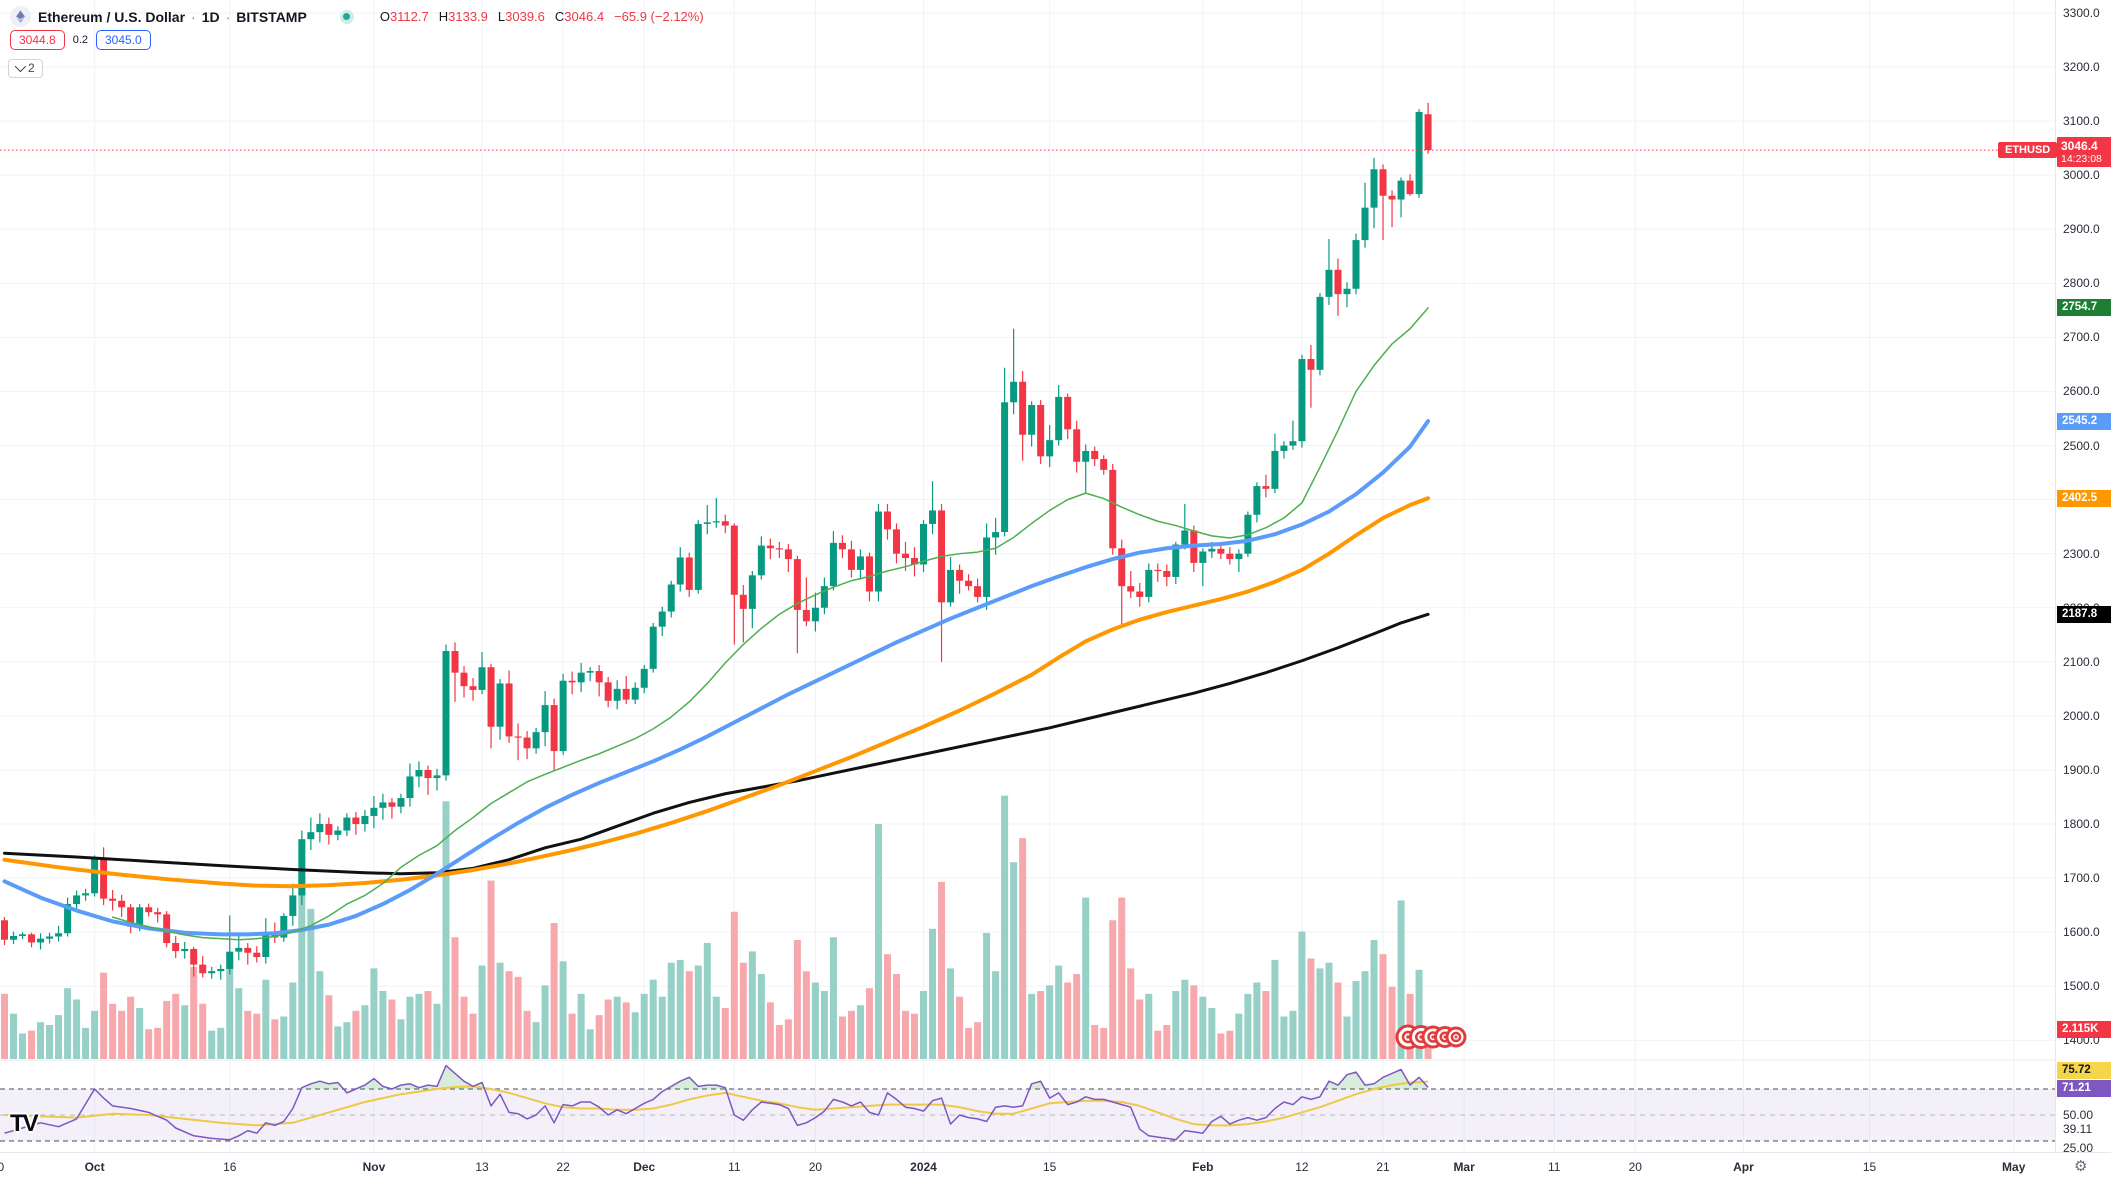 Image resolution: width=2111 pixels, height=1184 pixels. Describe the element at coordinates (271, 16) in the screenshot. I see `exchange-label: BITSTAMP` at that location.